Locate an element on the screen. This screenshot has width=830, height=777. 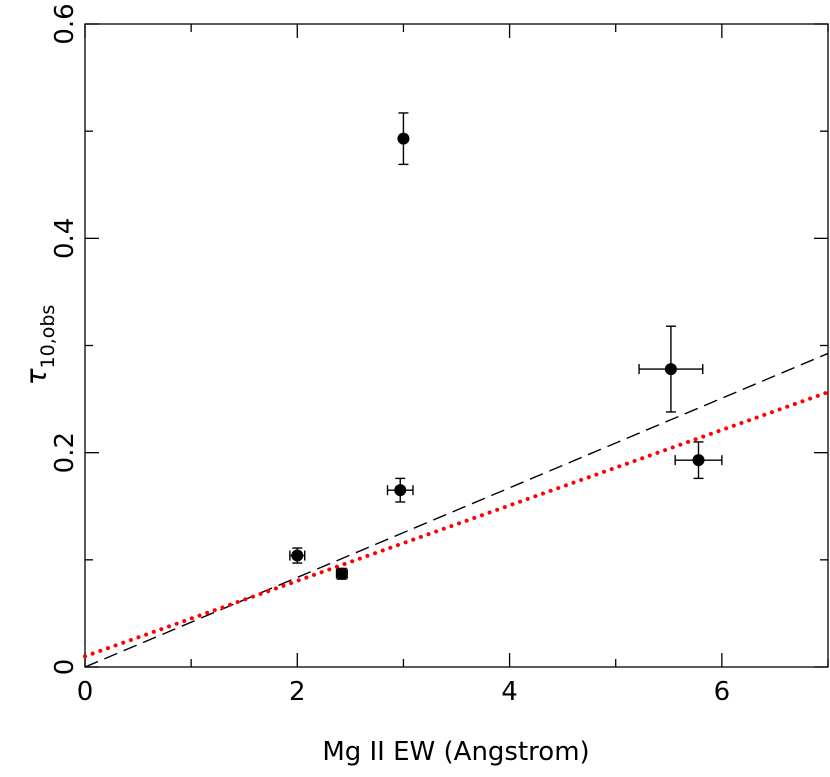
y-axis-title: τ10,obs is located at coordinates (39, 345).